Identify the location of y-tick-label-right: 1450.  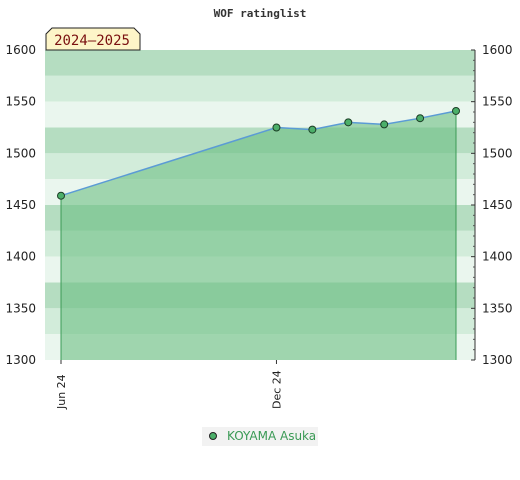
(497, 205).